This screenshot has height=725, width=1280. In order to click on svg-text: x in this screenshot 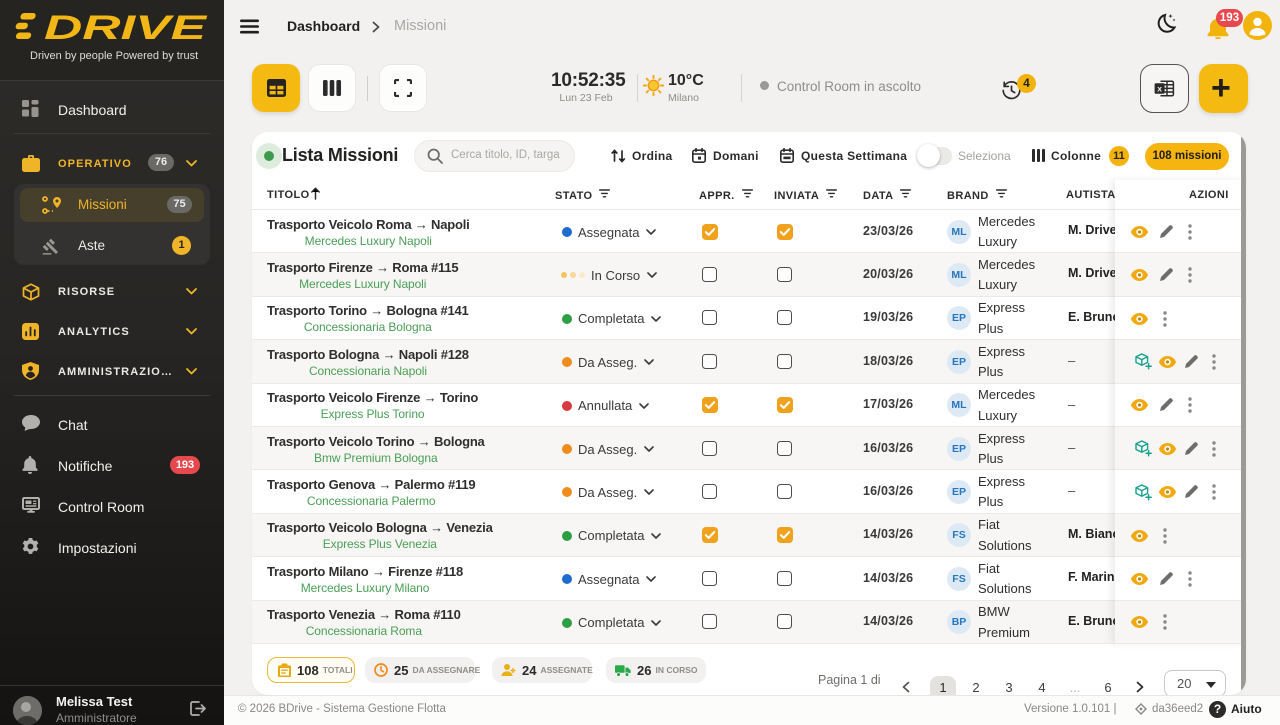, I will do `click(1159, 89)`.